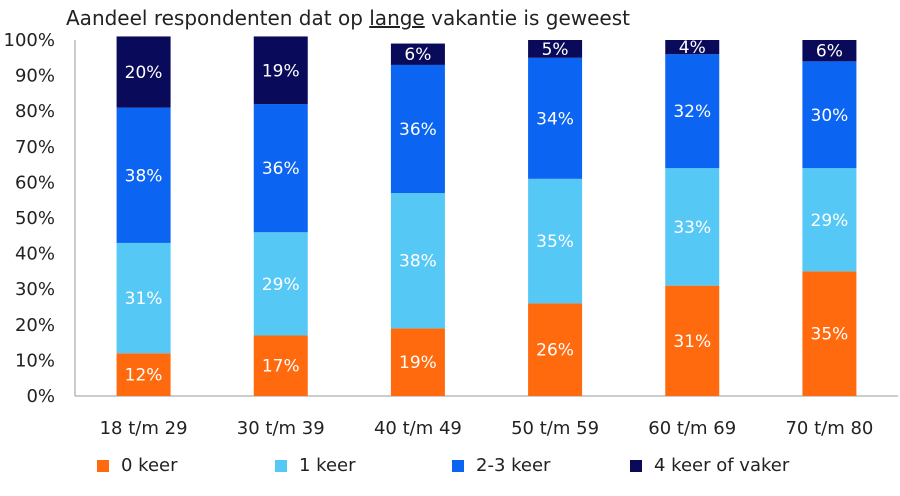 The width and height of the screenshot is (900, 496). I want to click on legend-item: 0 keer, so click(137, 465).